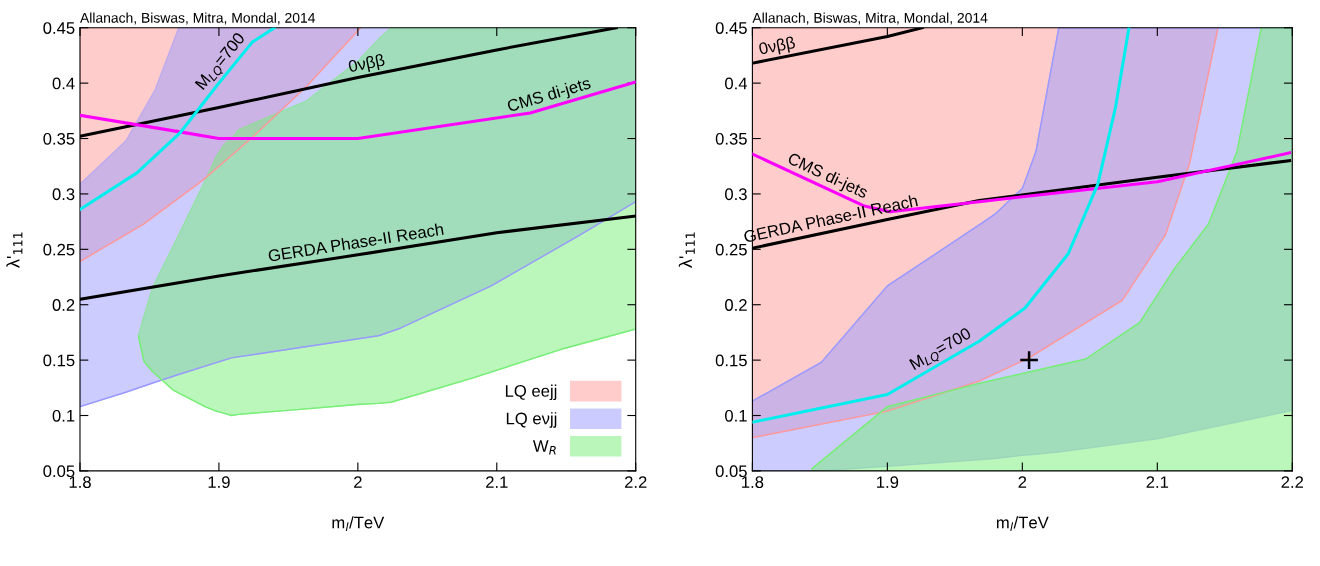  Describe the element at coordinates (355, 242) in the screenshot. I see `text: GERDA Phase-II Reach` at that location.